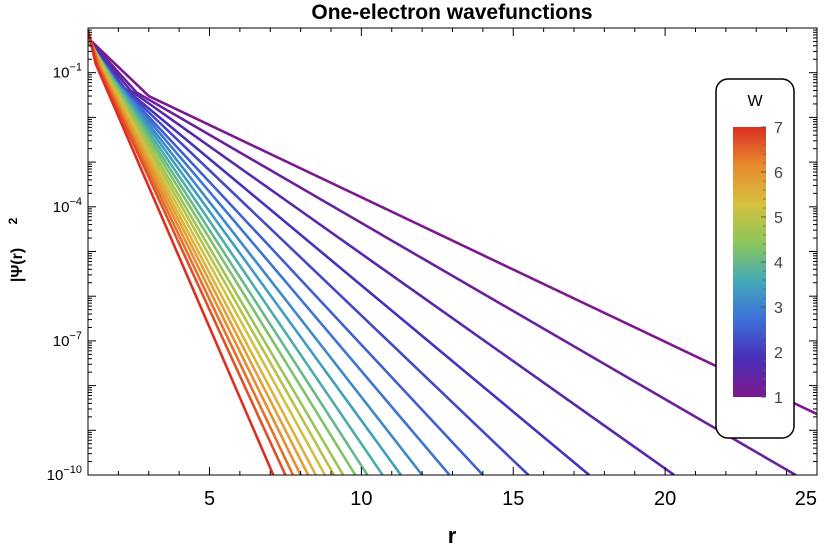 Image resolution: width=830 pixels, height=550 pixels. I want to click on y-tick-label: 10⁻⁷, so click(67, 340).